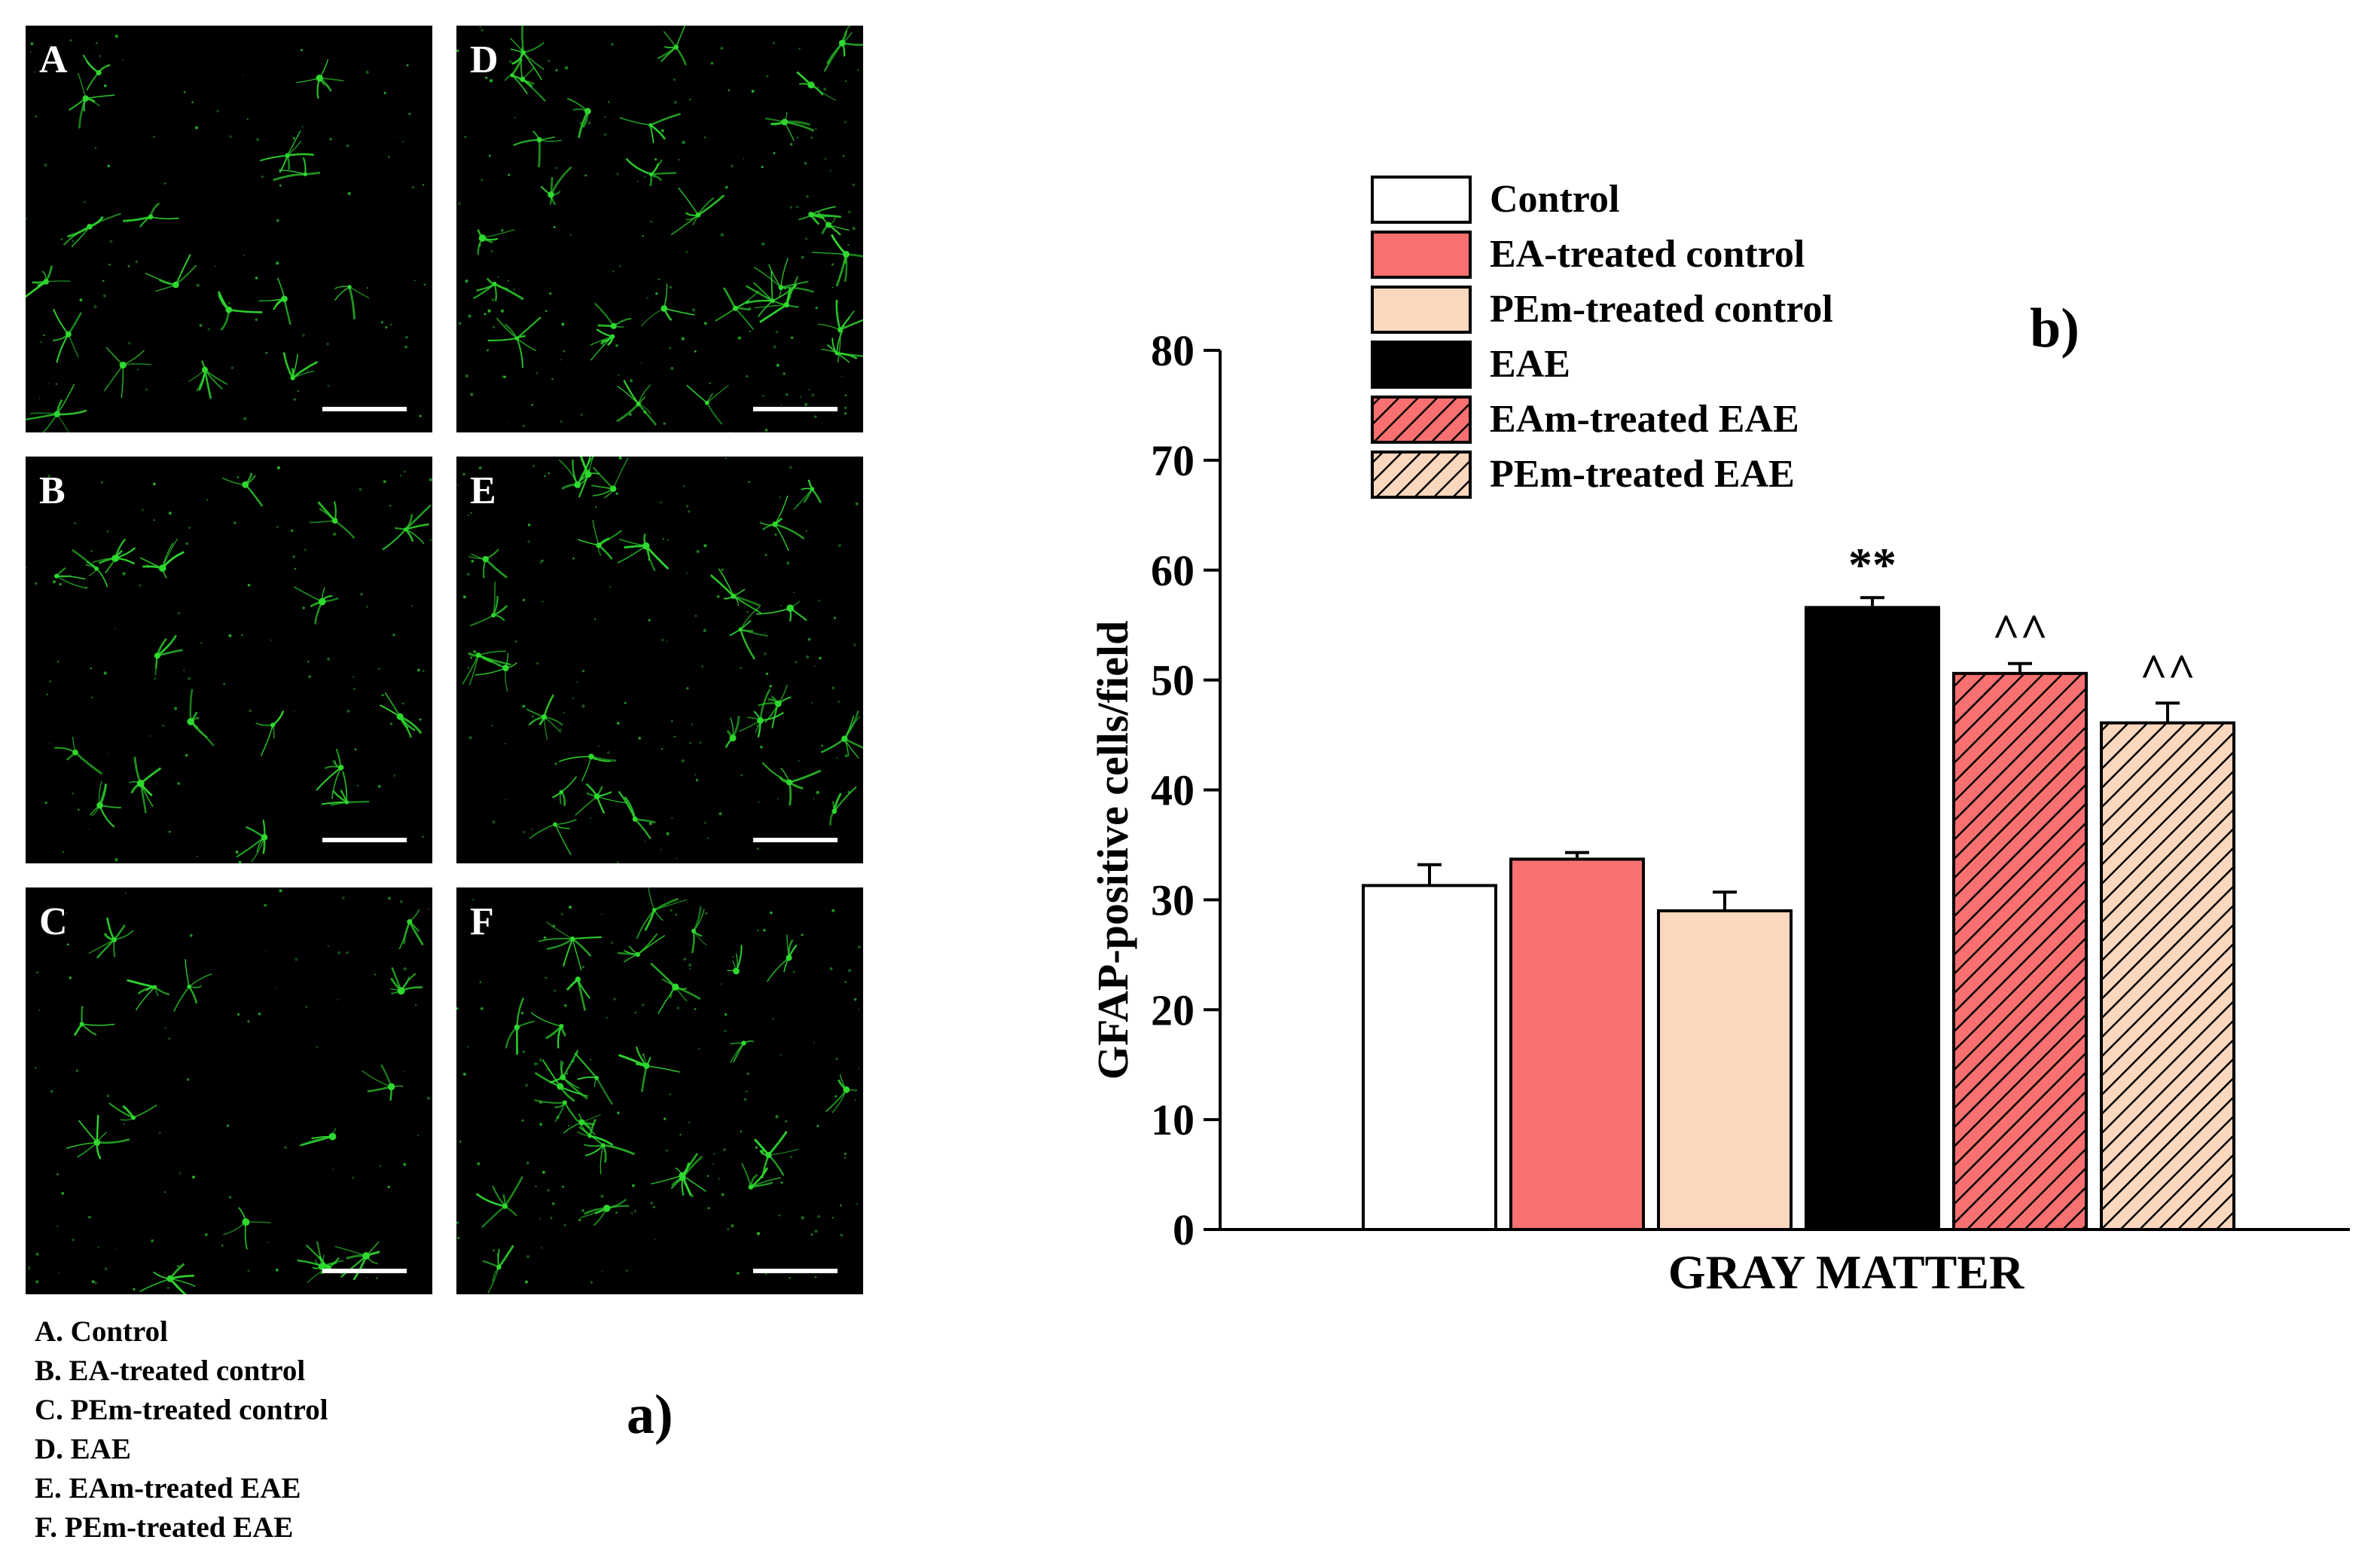  Describe the element at coordinates (83, 1449) in the screenshot. I see `caption-item: D. EAE` at that location.